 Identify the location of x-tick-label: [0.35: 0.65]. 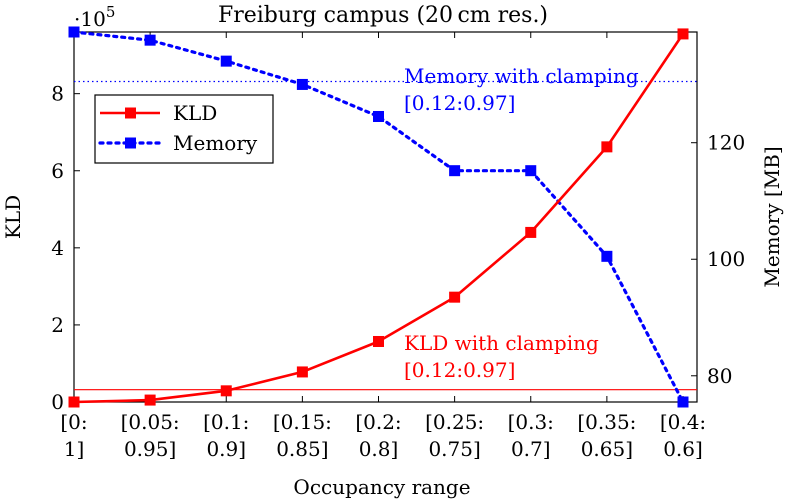
(606, 435).